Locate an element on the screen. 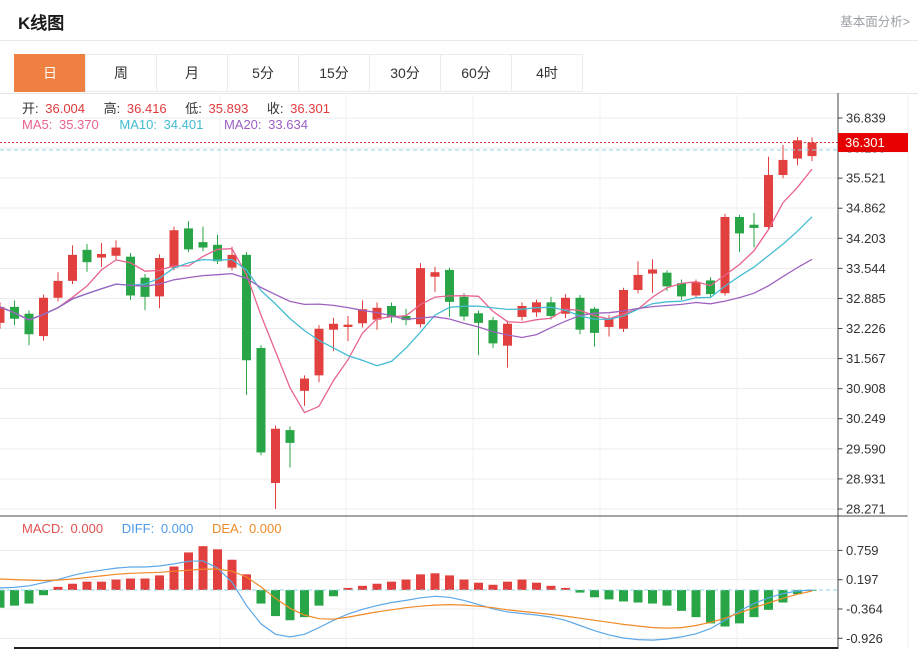 The height and width of the screenshot is (653, 918). y-axis-label: 35.521 is located at coordinates (866, 178).